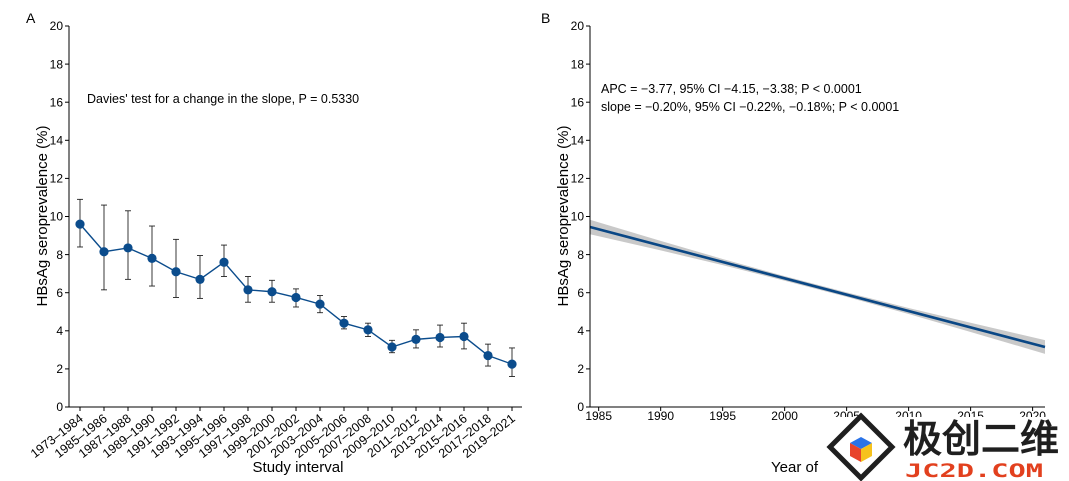  What do you see at coordinates (981, 439) in the screenshot?
I see `watermark-logo-text: 极创二维` at bounding box center [981, 439].